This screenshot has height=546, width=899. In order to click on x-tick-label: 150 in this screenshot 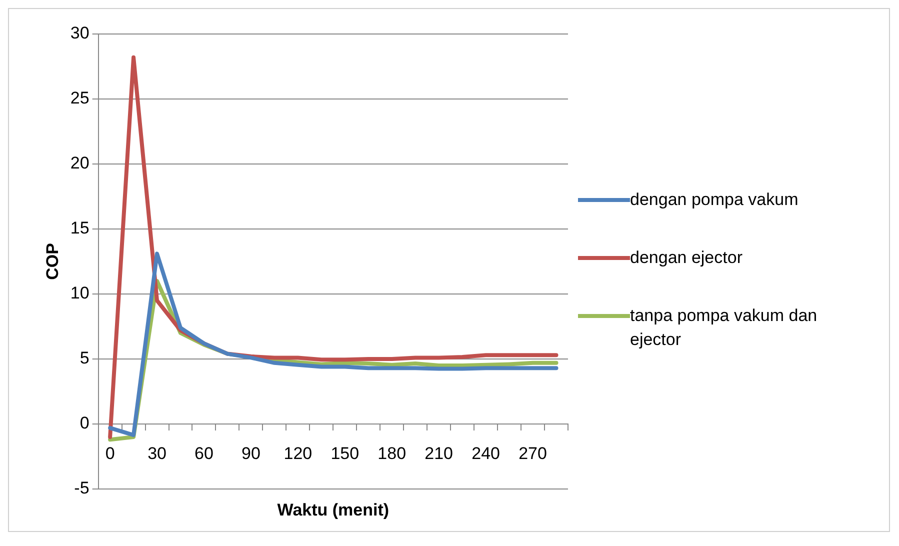, I will do `click(345, 453)`.